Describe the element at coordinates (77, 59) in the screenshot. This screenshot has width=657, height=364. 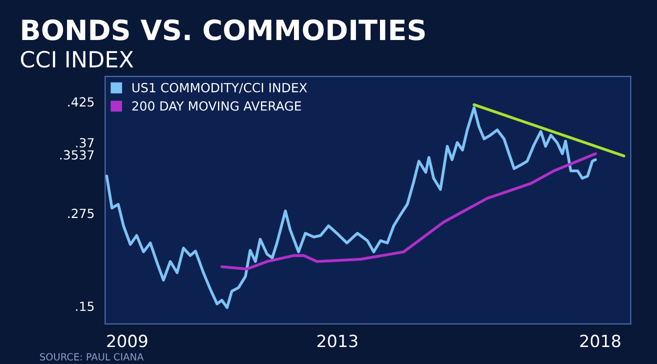
I see `chart-subtitle: CCI INDEX` at that location.